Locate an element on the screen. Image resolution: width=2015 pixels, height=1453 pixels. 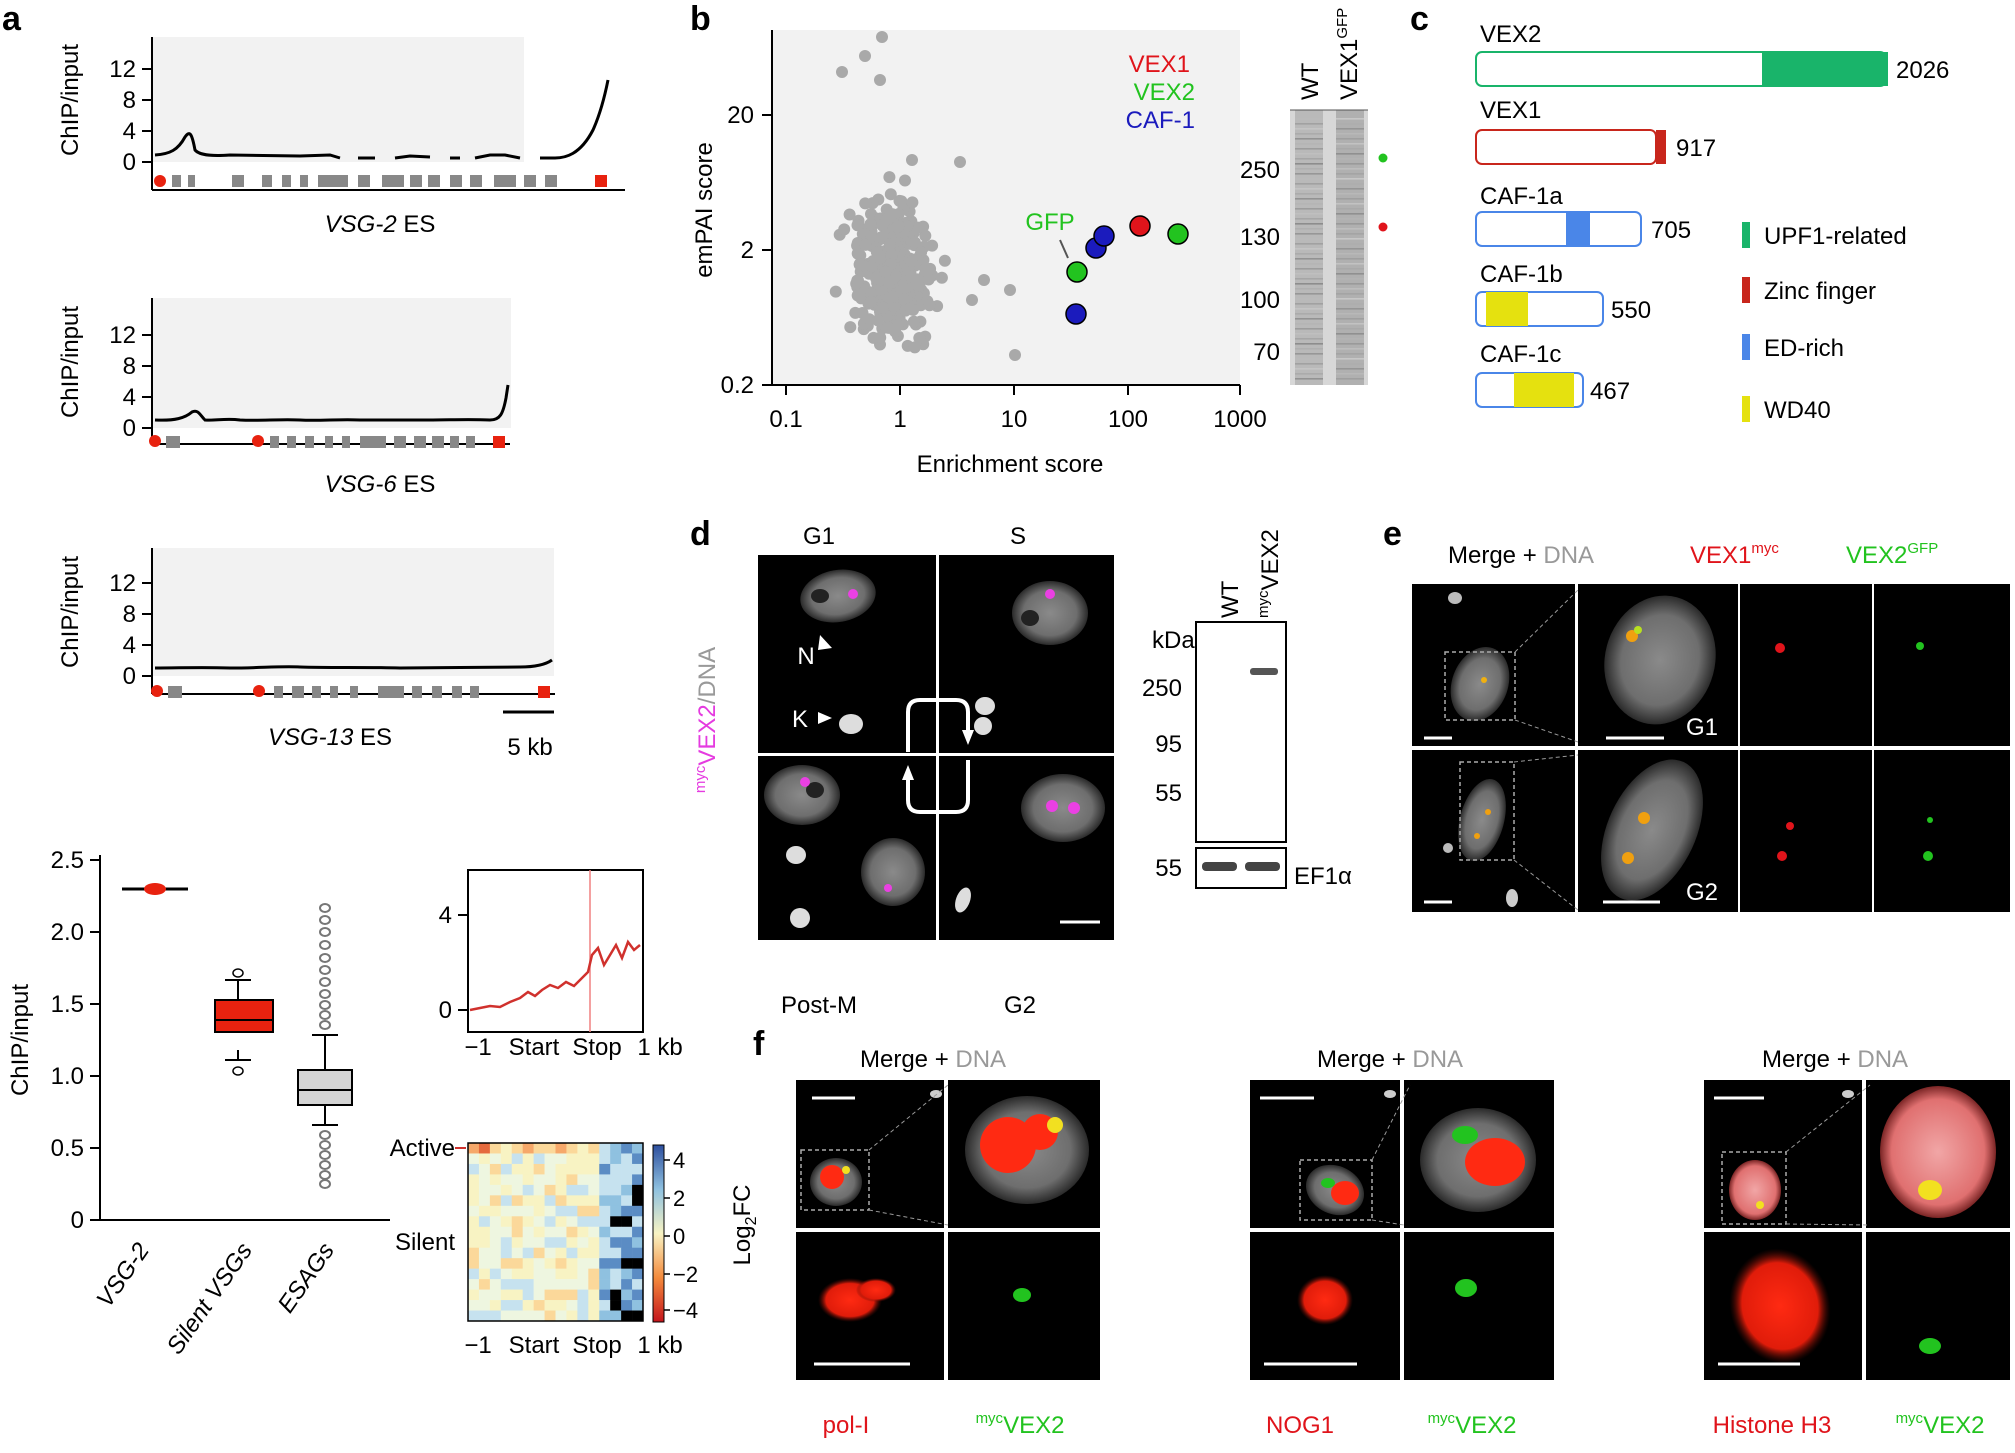
panel-label-f: f is located at coordinates (759, 1044).